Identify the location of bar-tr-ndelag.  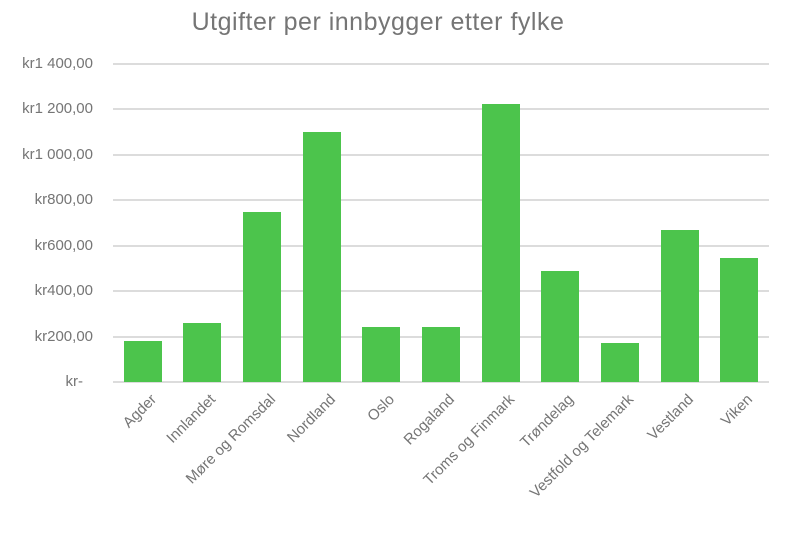
(560, 326).